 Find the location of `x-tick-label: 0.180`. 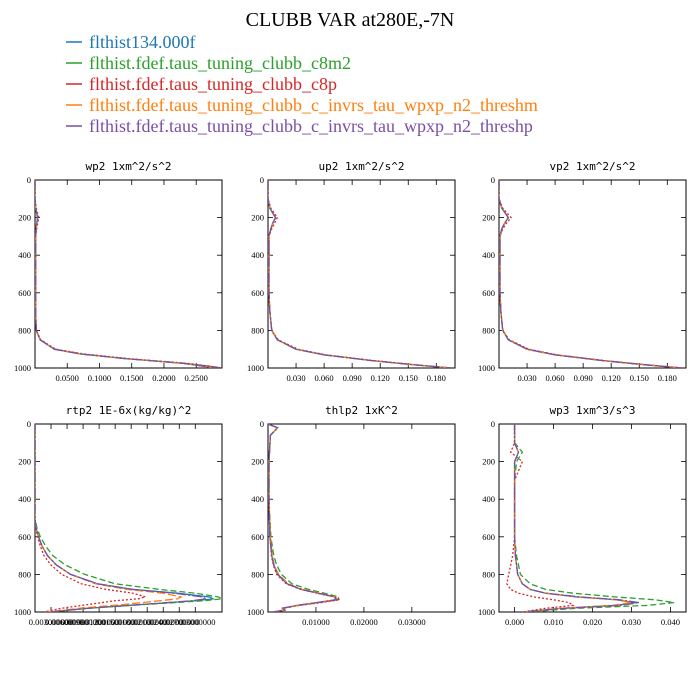

x-tick-label: 0.180 is located at coordinates (436, 378).